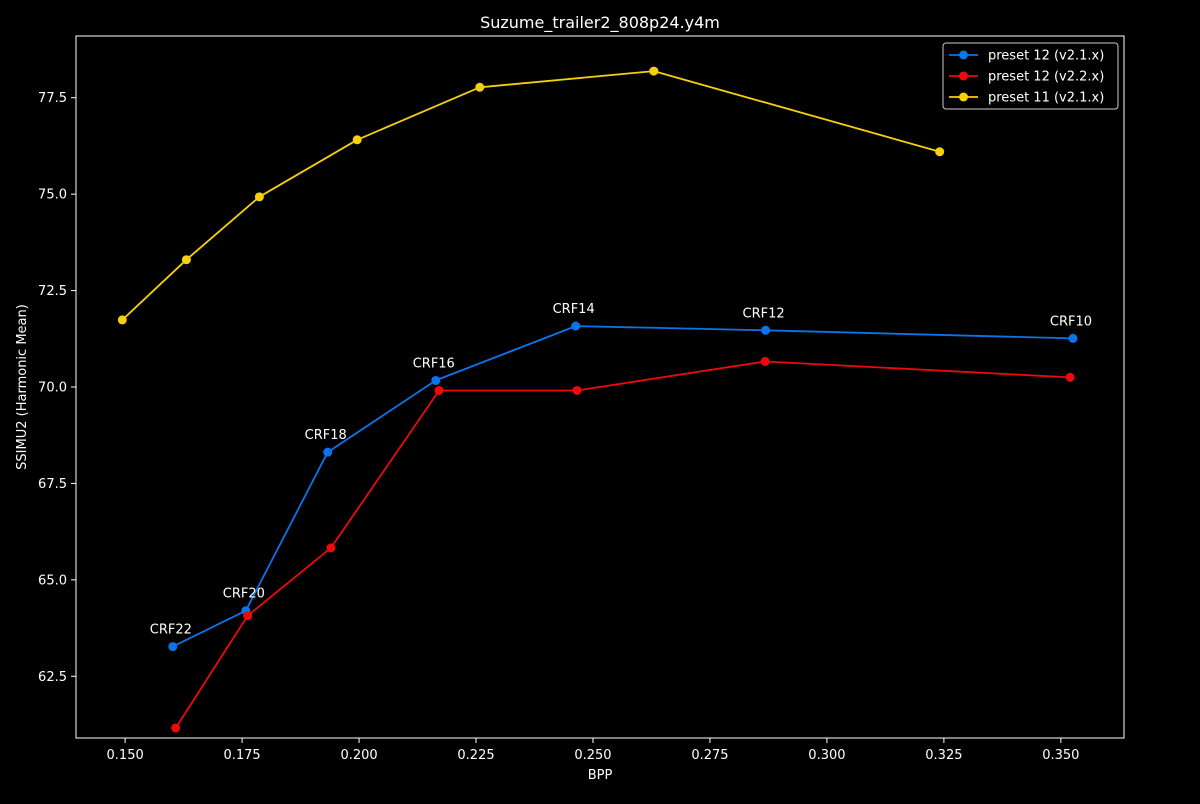  I want to click on x-tick-label: 0.225, so click(475, 755).